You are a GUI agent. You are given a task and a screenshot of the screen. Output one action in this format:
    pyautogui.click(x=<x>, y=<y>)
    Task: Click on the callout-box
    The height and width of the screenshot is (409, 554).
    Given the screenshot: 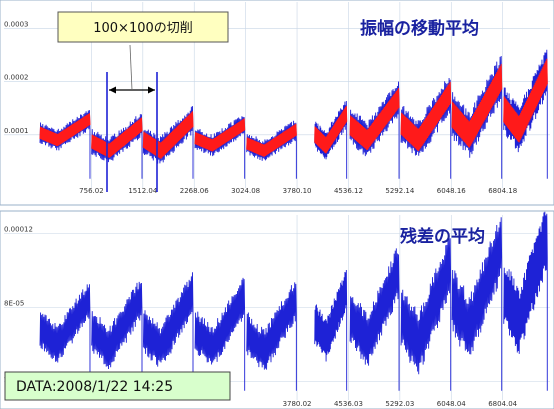 What is the action you would take?
    pyautogui.click(x=143, y=27)
    